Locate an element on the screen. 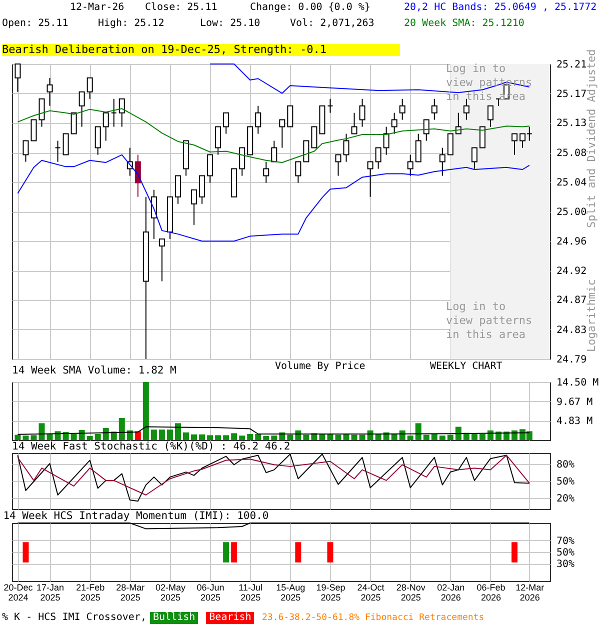  y-tick-label: 24.83 is located at coordinates (571, 330).